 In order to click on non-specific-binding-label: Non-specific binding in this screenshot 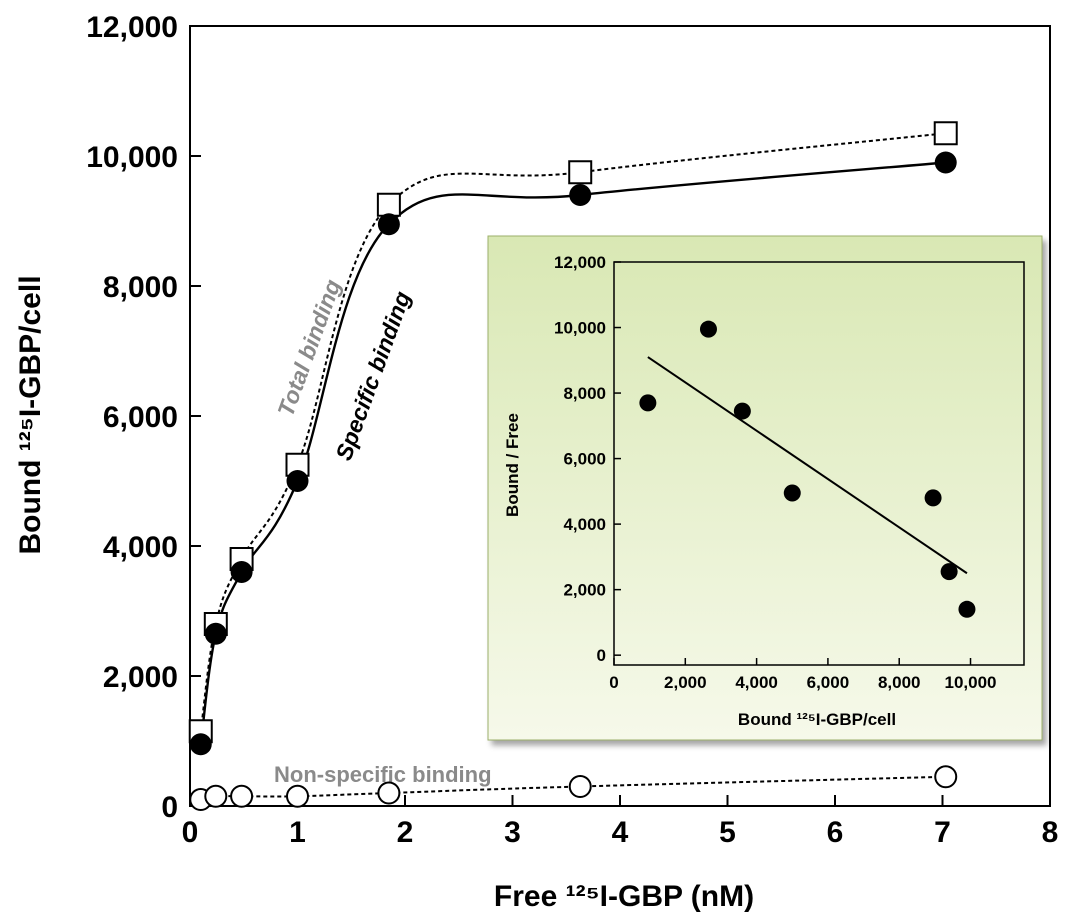, I will do `click(383, 774)`.